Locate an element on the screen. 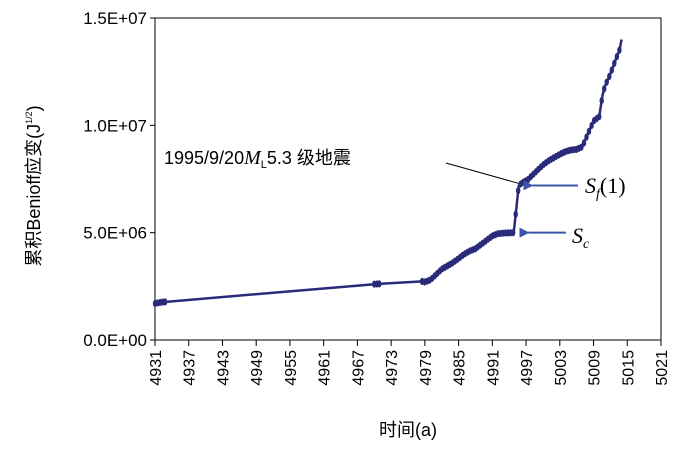  sf-label-tail: (1) is located at coordinates (613, 185).